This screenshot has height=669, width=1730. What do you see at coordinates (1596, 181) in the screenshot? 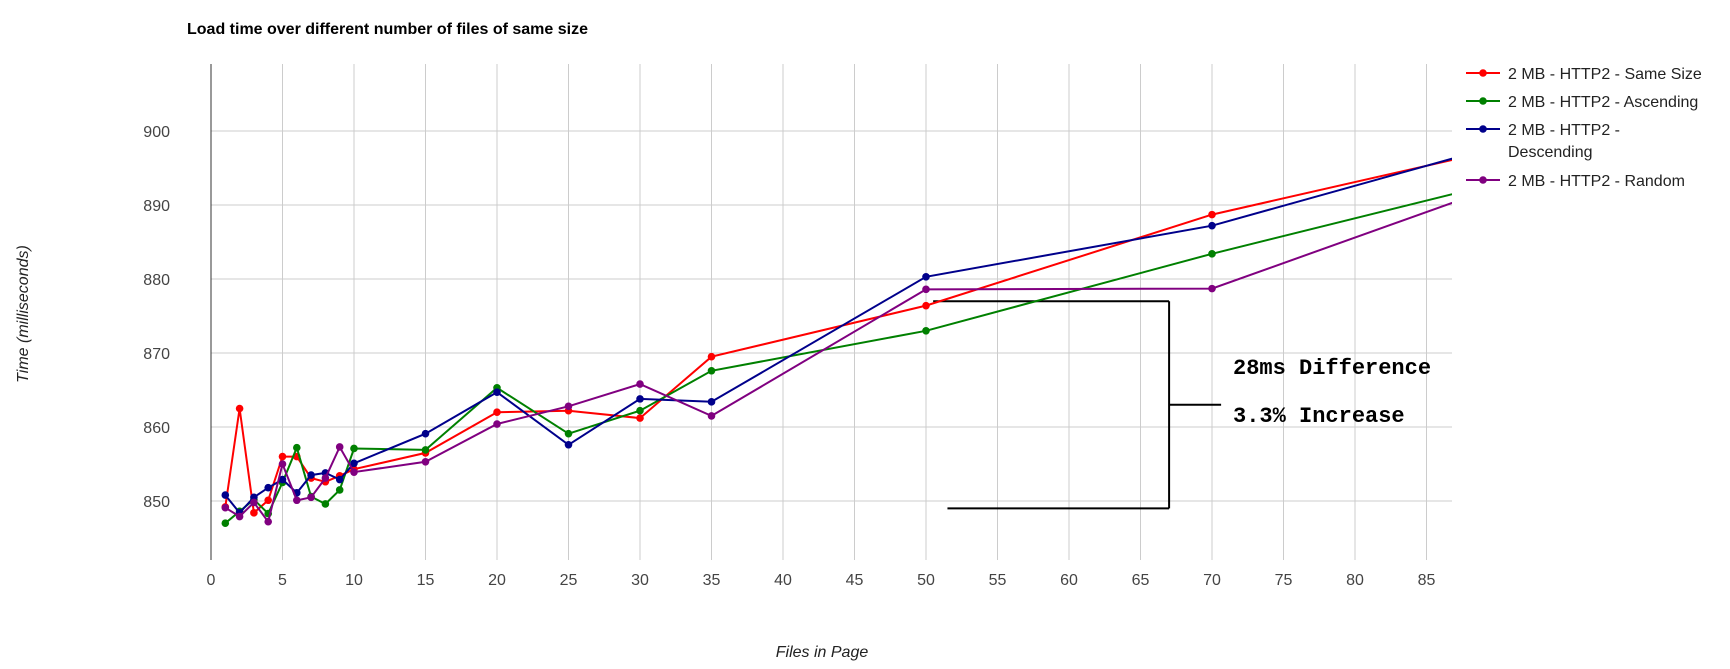
I see `legend-label: 2 MB - HTTP2 - Random` at bounding box center [1596, 181].